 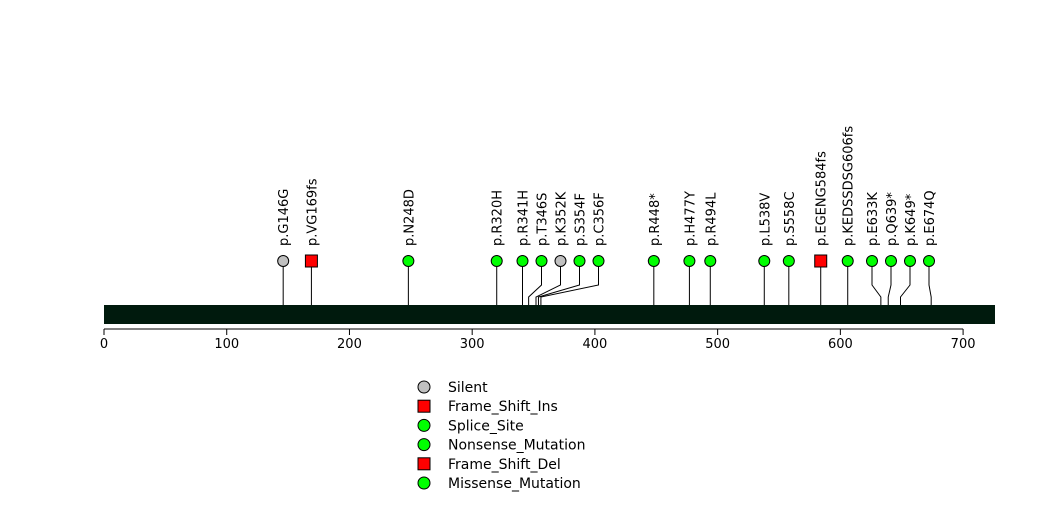 What do you see at coordinates (581, 219) in the screenshot?
I see `mutation-label: p.S354F` at bounding box center [581, 219].